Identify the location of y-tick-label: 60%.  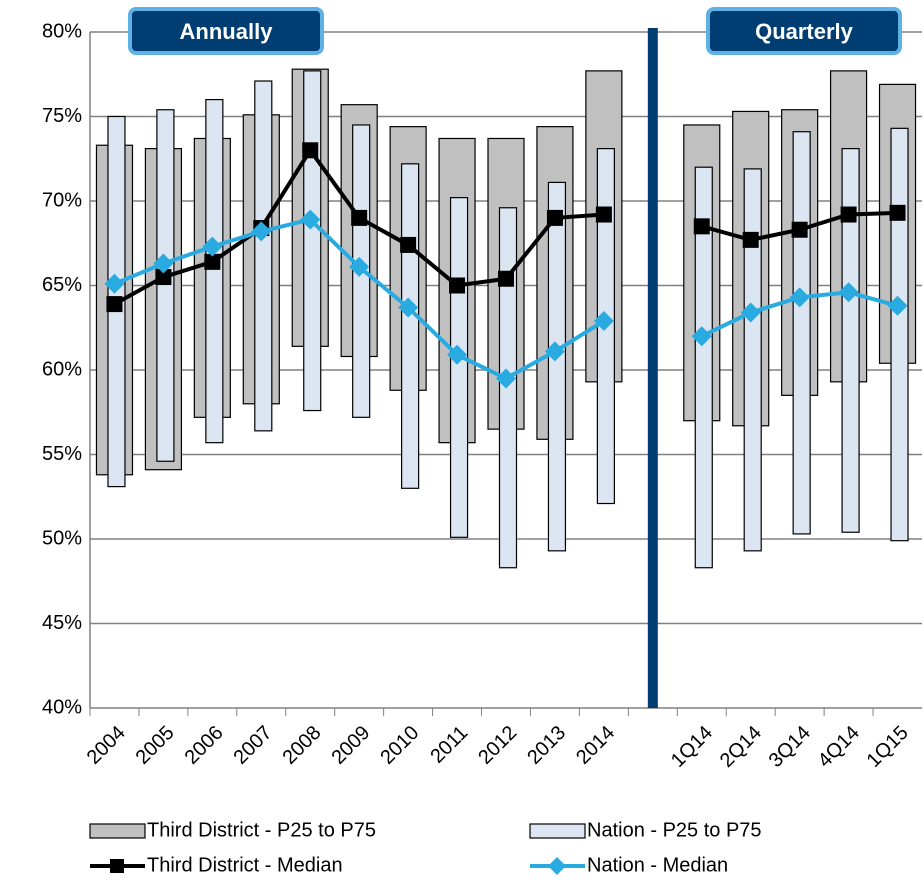
(62, 369).